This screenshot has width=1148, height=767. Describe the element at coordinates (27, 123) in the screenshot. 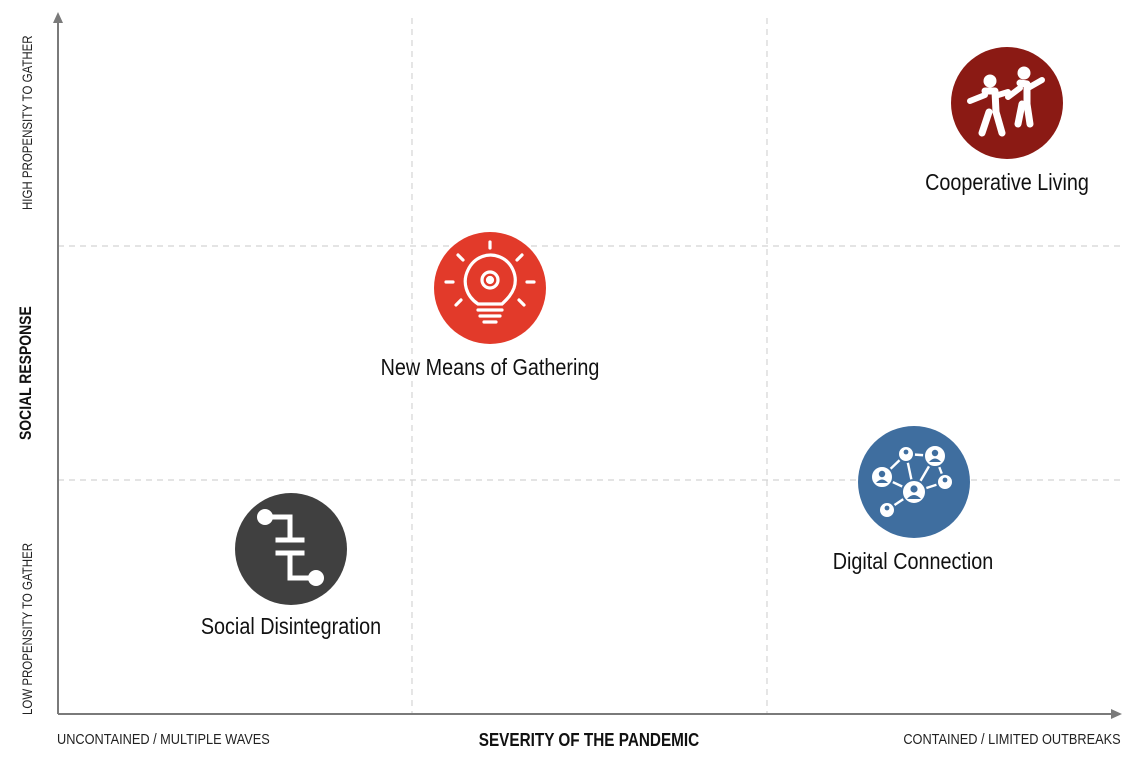

I see `y-axis-high-label: HIGH PROPENSITY TO GATHER` at that location.